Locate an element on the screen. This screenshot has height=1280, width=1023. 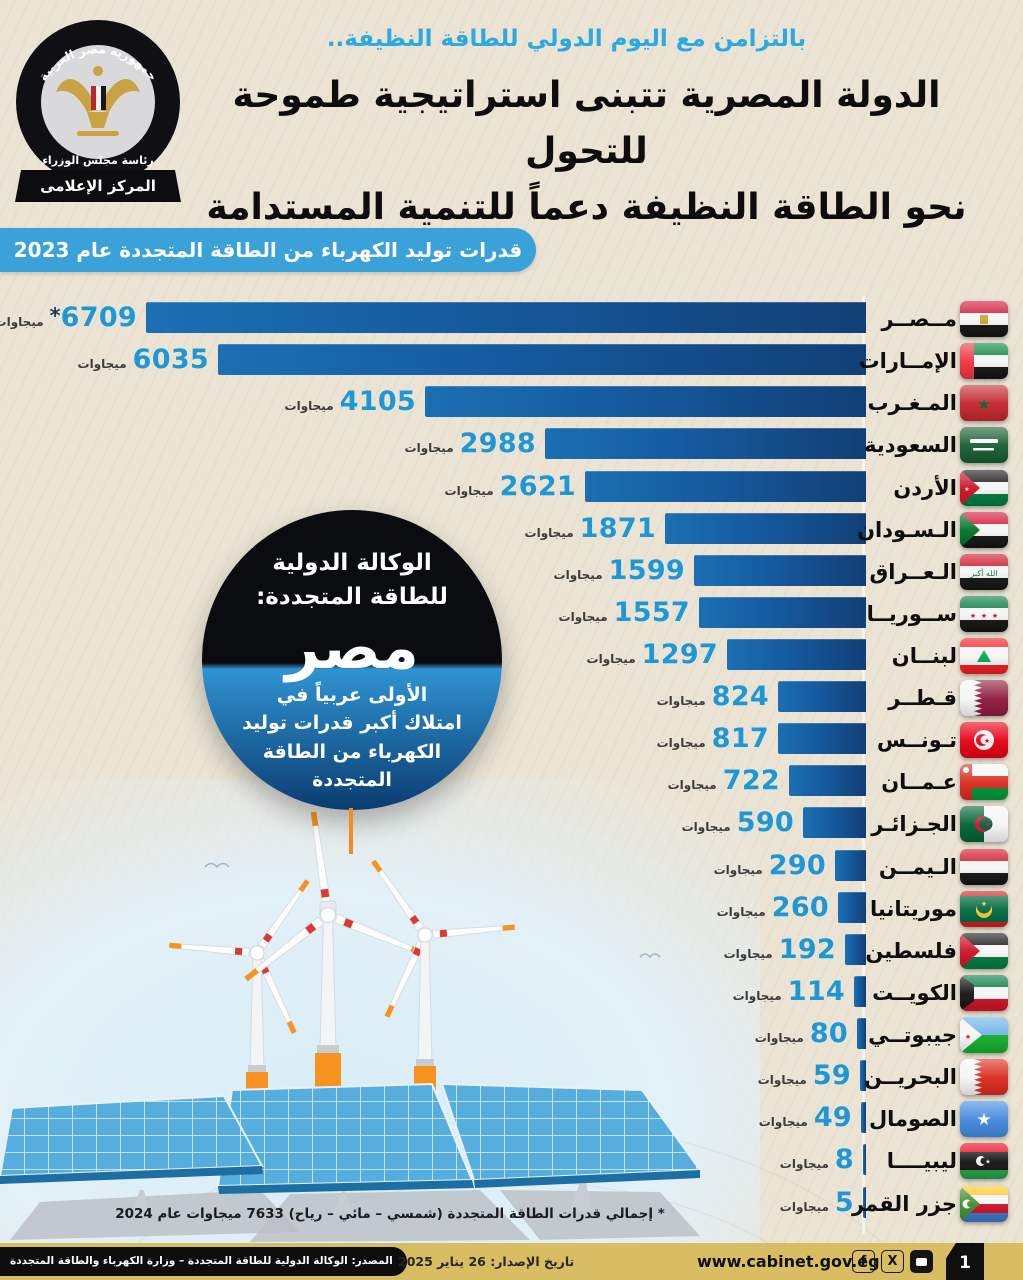
bar-value-label: 114 ميجاوات is located at coordinates (789, 991).